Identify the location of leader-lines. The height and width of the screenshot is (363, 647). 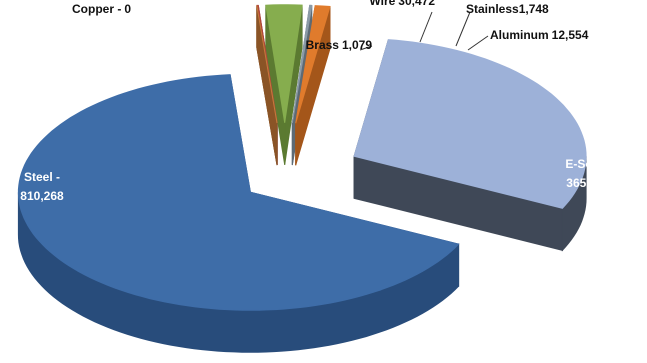
(424, 31).